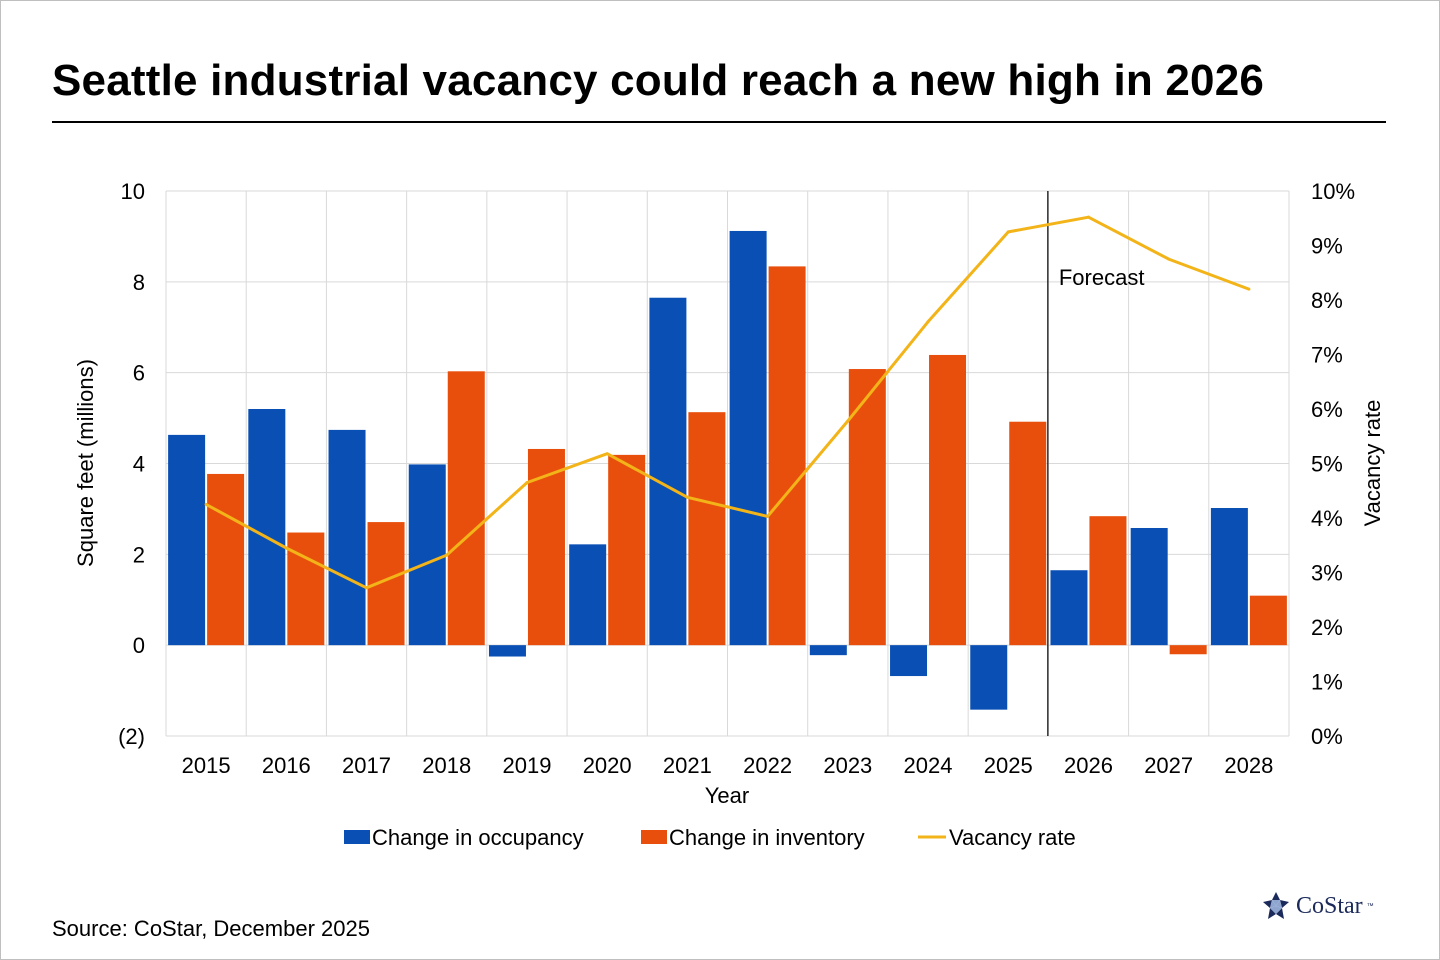 The height and width of the screenshot is (960, 1440). I want to click on point-vacancy-2025, so click(1008, 232).